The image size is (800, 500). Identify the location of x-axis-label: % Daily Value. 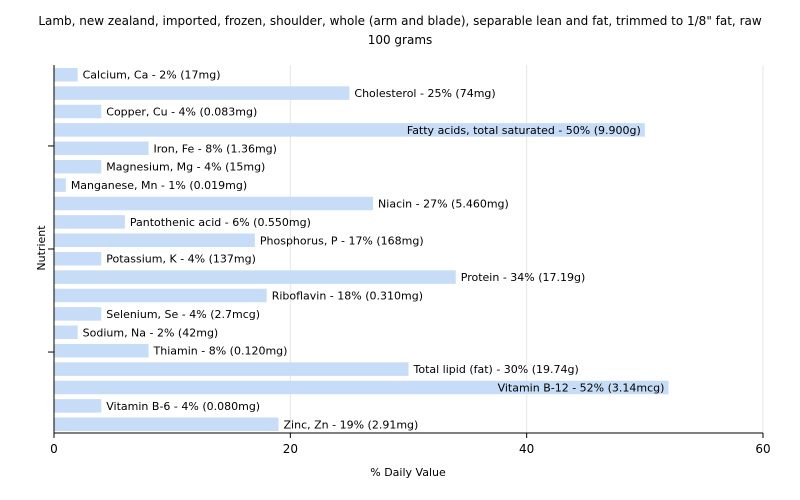
(408, 472).